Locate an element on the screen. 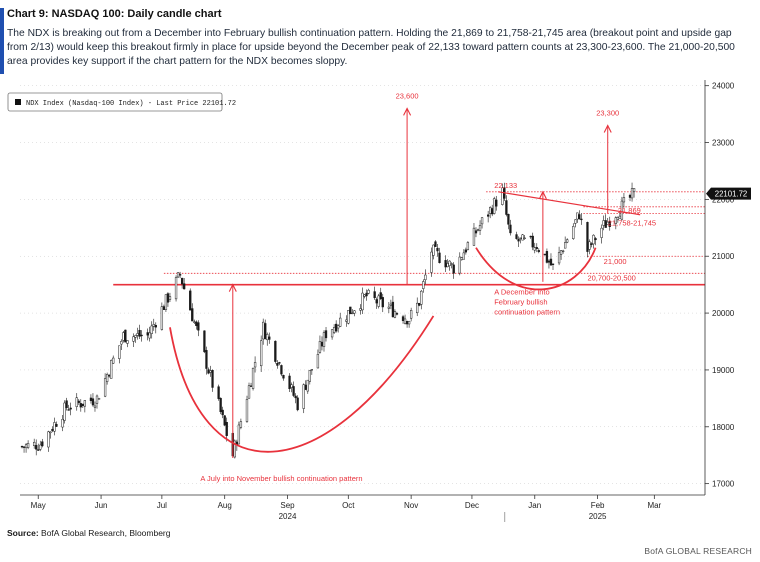 The height and width of the screenshot is (562, 760). source-label: Source: is located at coordinates (23, 533).